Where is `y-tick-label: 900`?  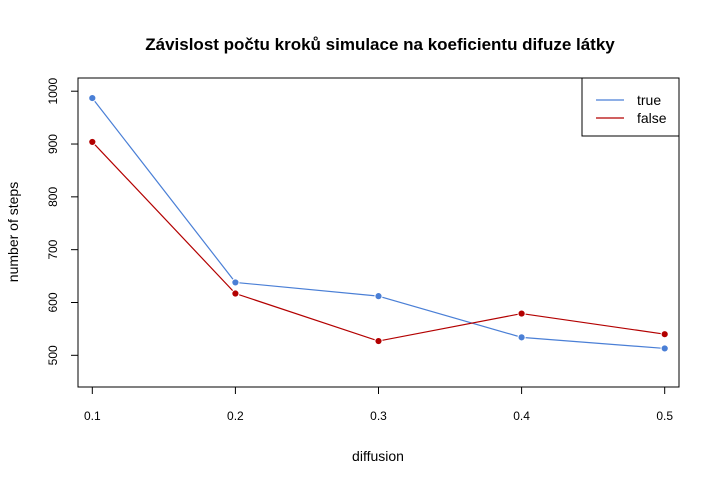 y-tick-label: 900 is located at coordinates (53, 144).